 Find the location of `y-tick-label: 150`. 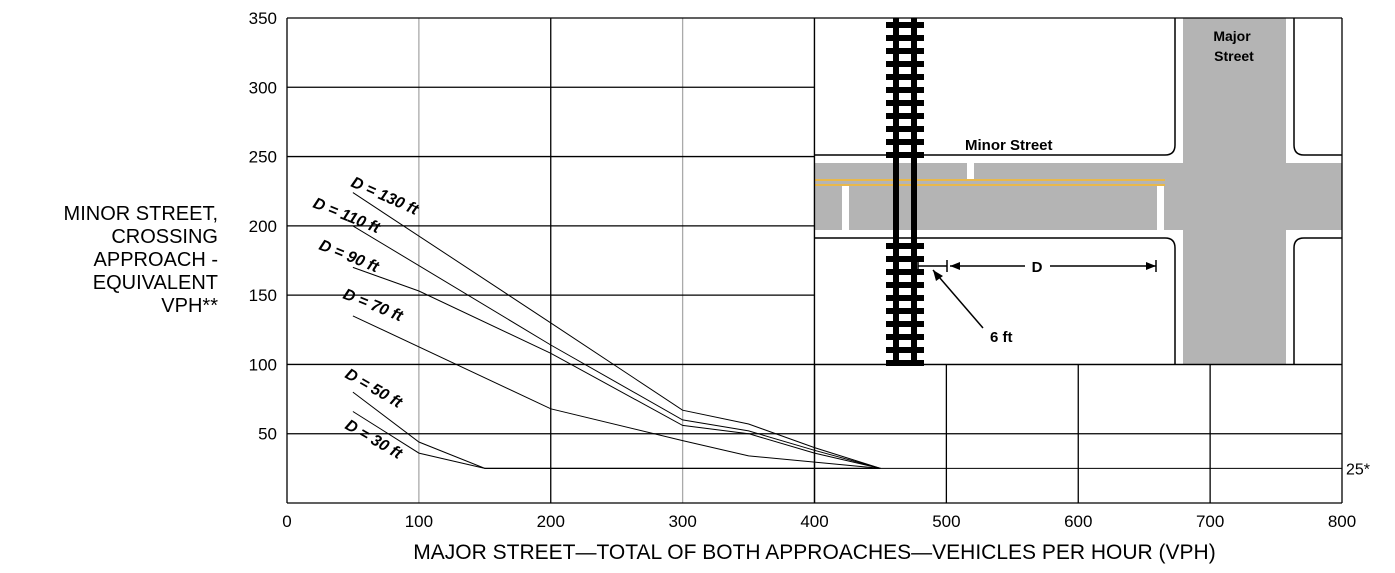

y-tick-label: 150 is located at coordinates (263, 295).